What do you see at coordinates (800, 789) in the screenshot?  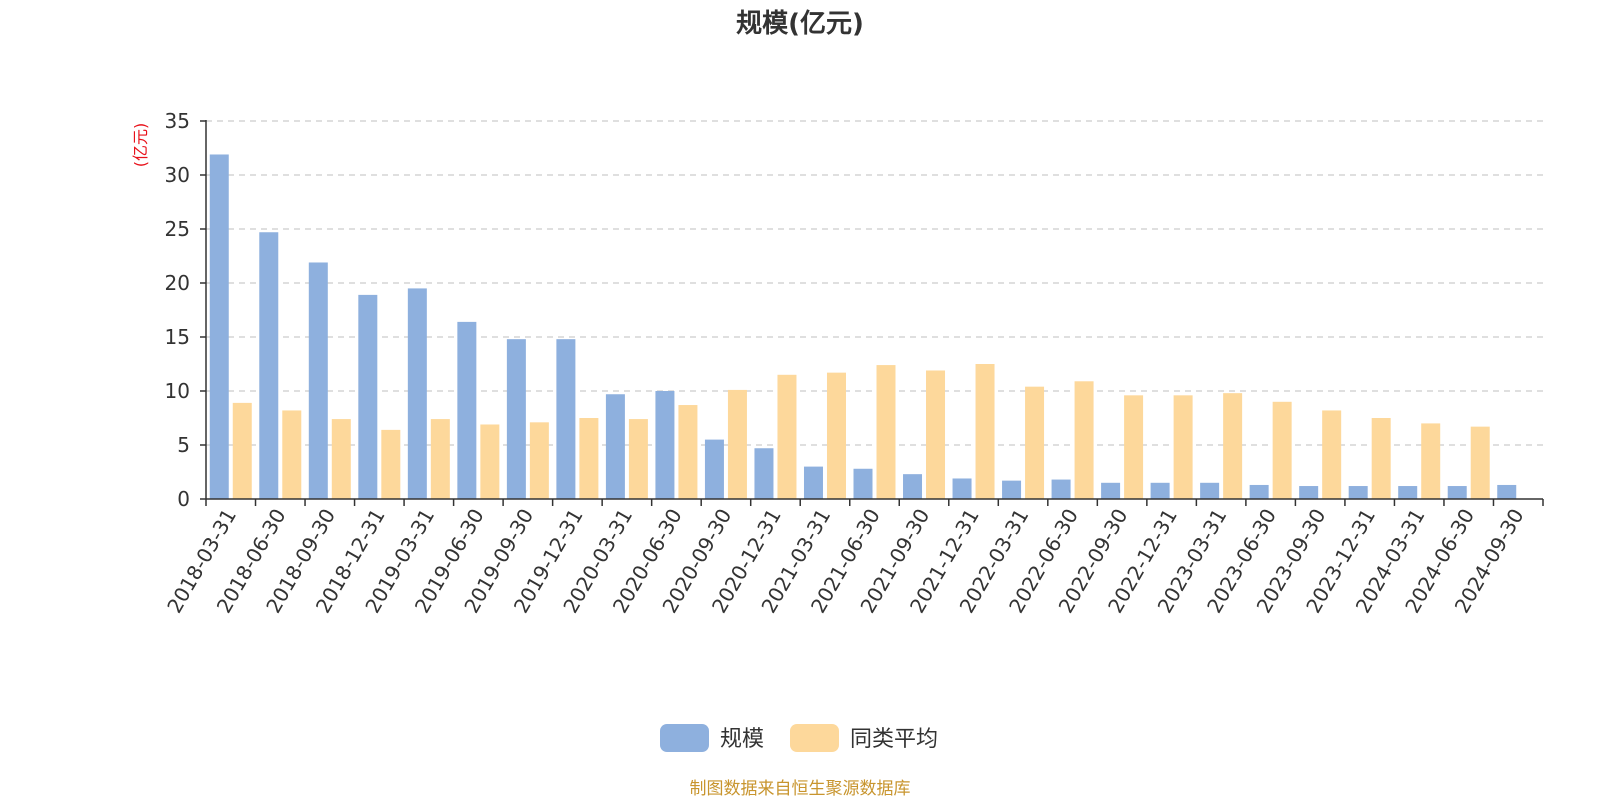 I see `source-note: 制图数据来自恒生聚源数据库` at bounding box center [800, 789].